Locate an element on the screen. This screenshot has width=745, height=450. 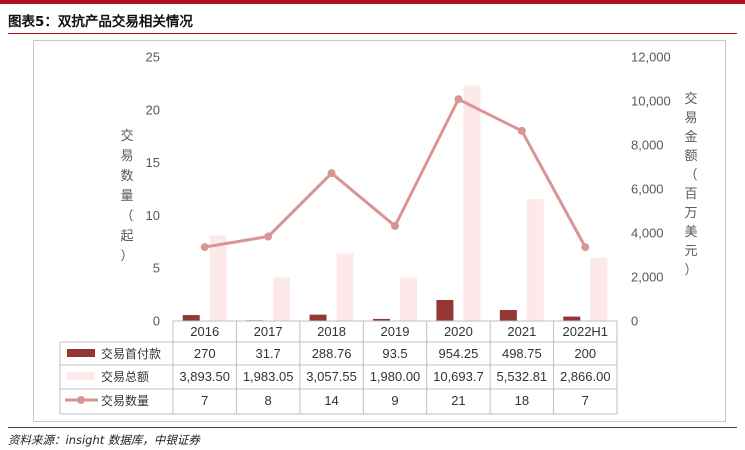
table-cell-value: 10,693.7 is located at coordinates (458, 376).